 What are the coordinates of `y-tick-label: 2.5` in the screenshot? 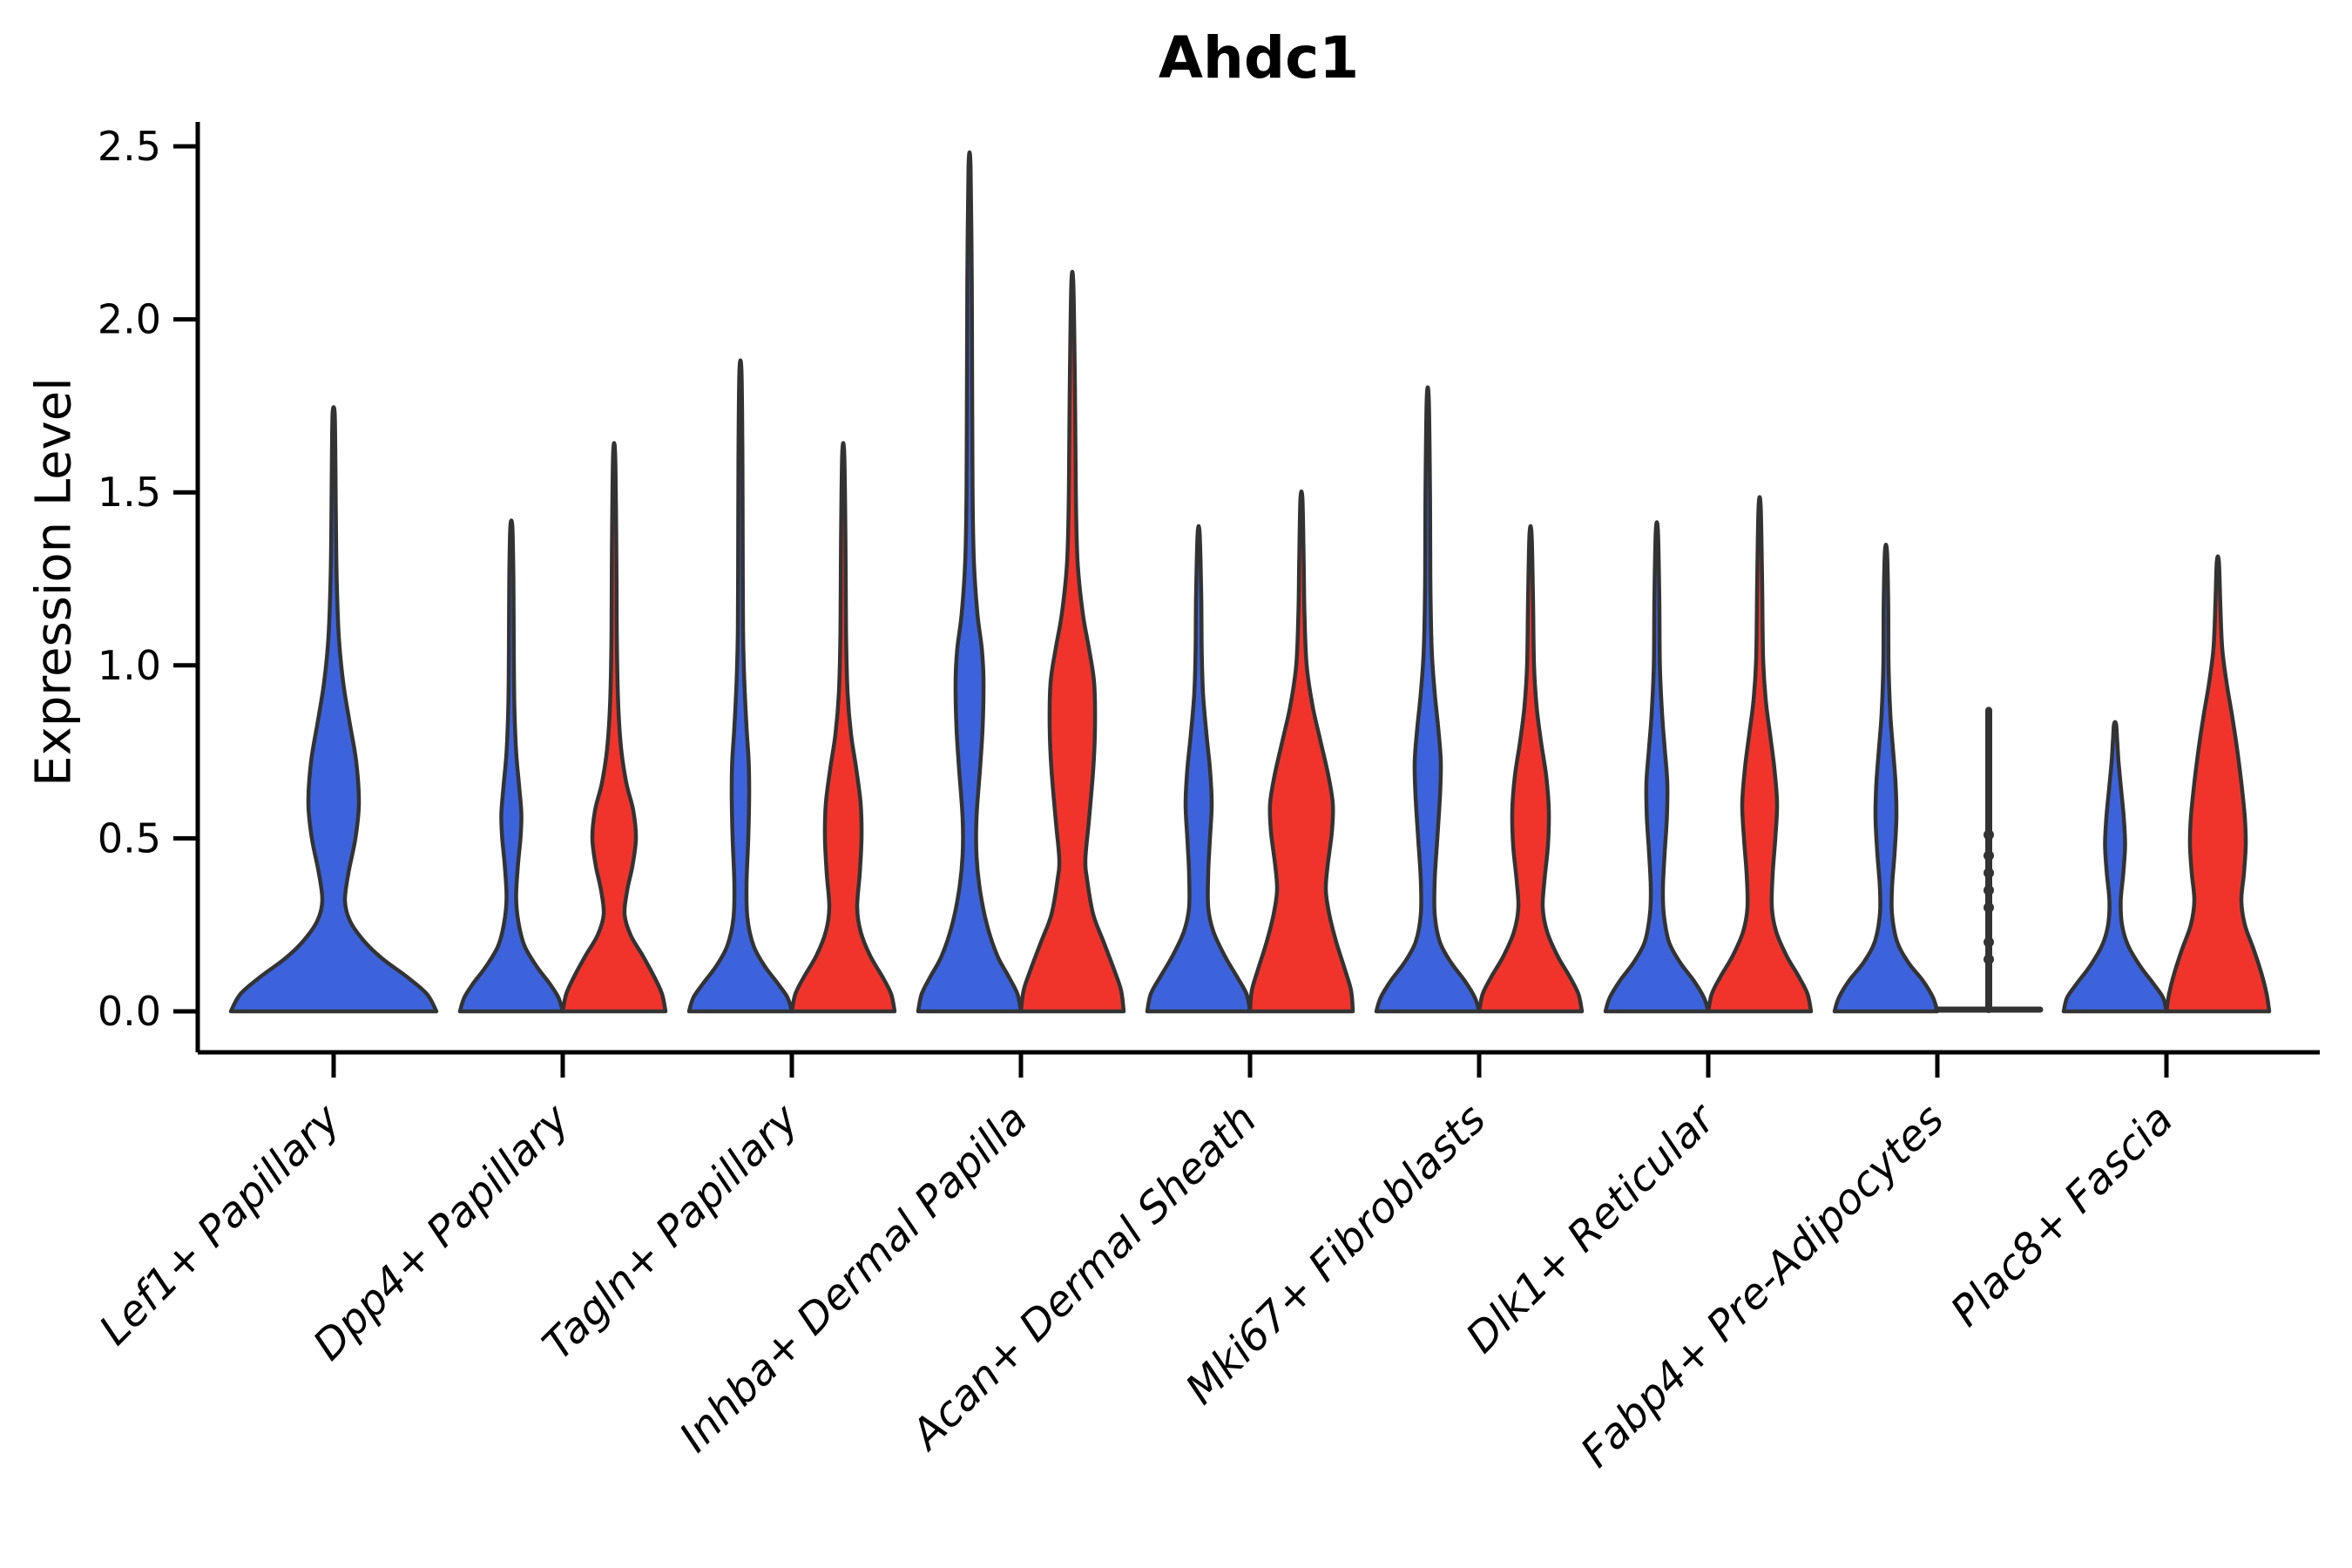 It's located at (129, 146).